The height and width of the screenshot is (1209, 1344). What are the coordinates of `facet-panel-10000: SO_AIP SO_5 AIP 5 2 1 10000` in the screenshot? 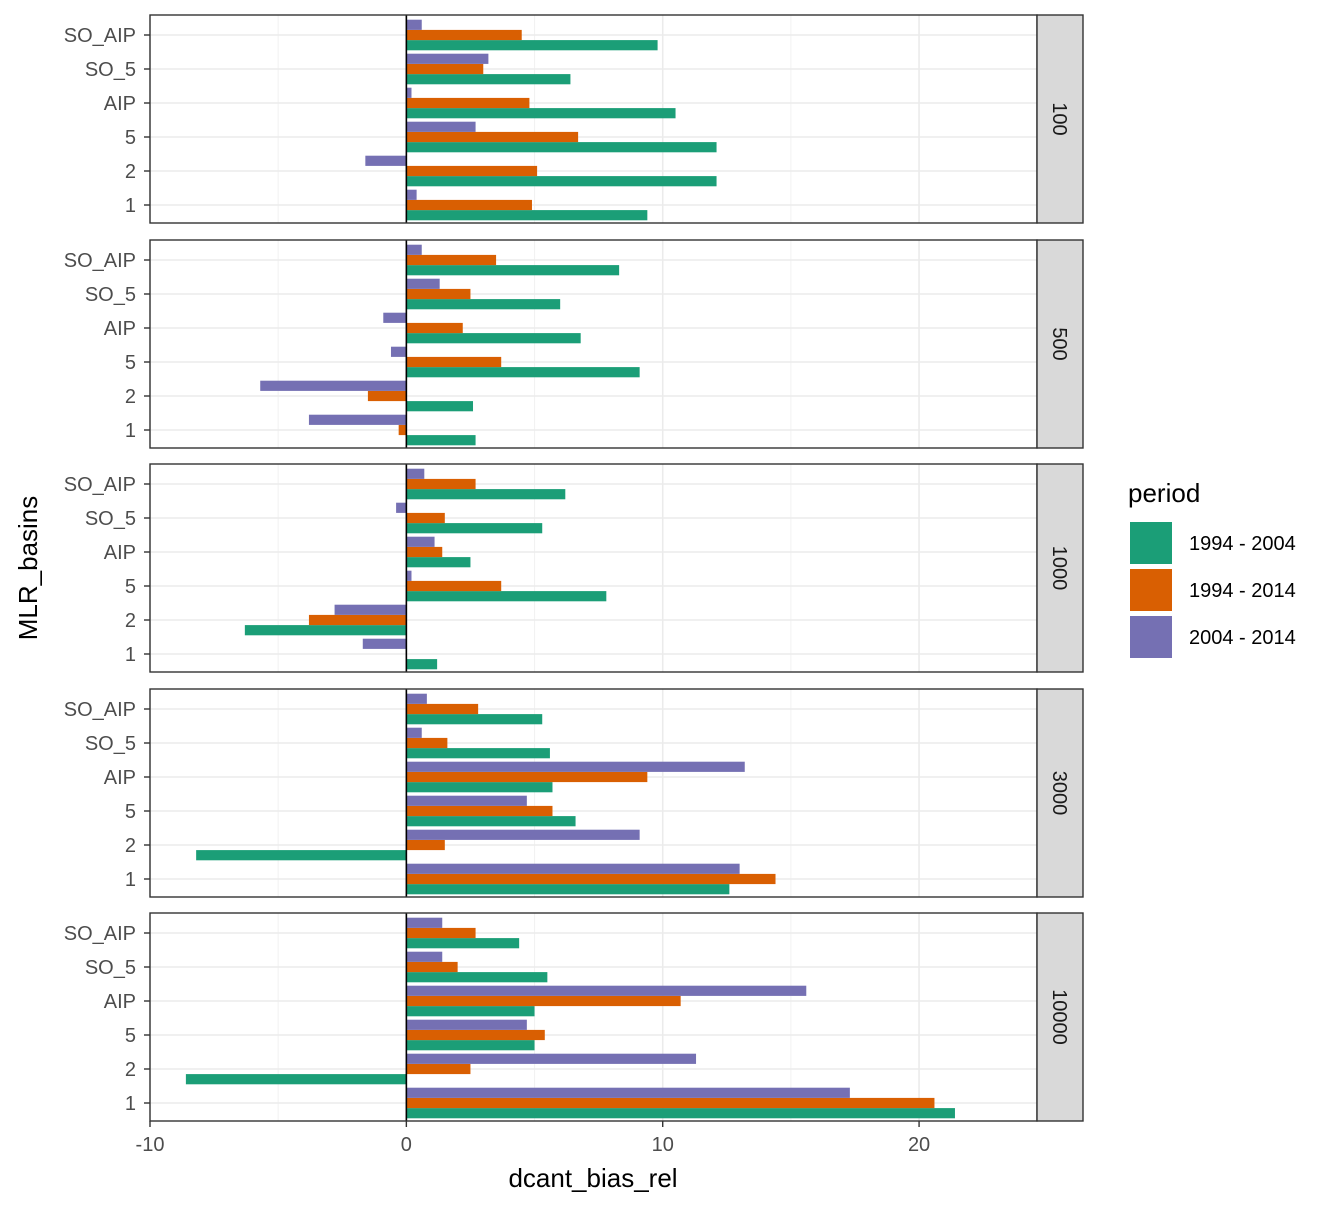 It's located at (574, 1017).